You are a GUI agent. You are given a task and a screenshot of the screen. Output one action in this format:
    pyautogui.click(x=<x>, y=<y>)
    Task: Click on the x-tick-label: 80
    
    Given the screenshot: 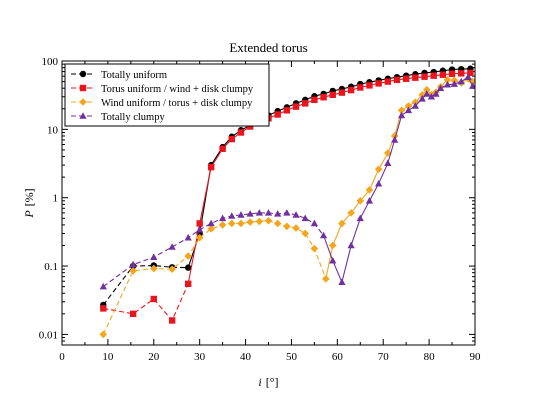 What is the action you would take?
    pyautogui.click(x=430, y=357)
    